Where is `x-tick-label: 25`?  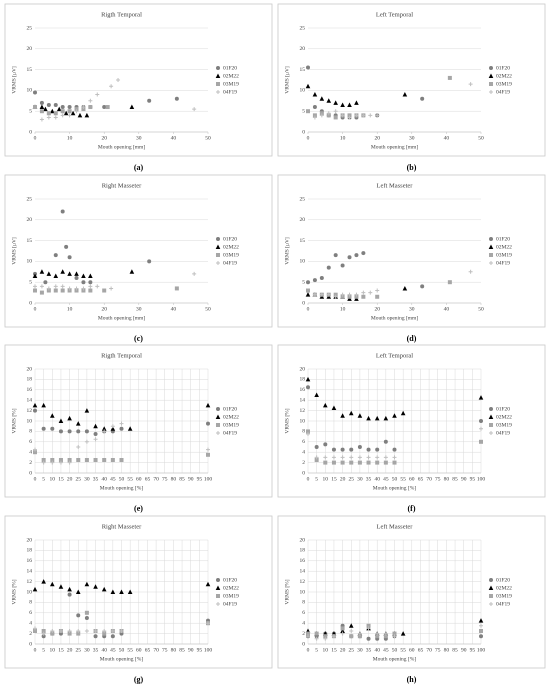 x-tick-label: 25 is located at coordinates (79, 479).